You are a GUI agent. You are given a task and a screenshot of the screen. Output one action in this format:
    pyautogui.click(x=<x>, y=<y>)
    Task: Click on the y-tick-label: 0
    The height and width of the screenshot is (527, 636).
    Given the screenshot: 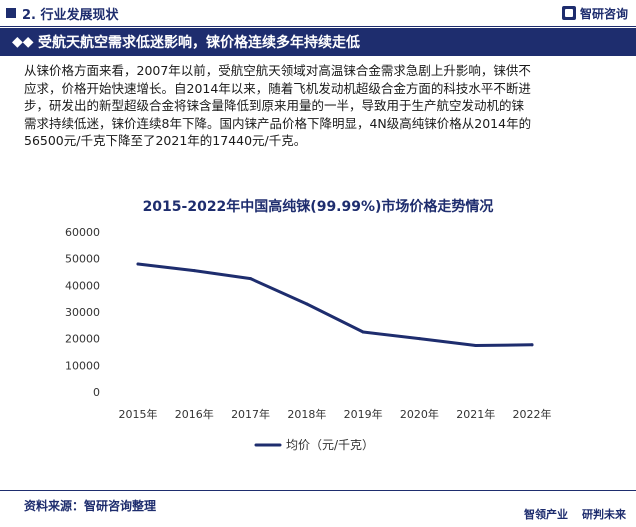 What is the action you would take?
    pyautogui.click(x=96, y=392)
    